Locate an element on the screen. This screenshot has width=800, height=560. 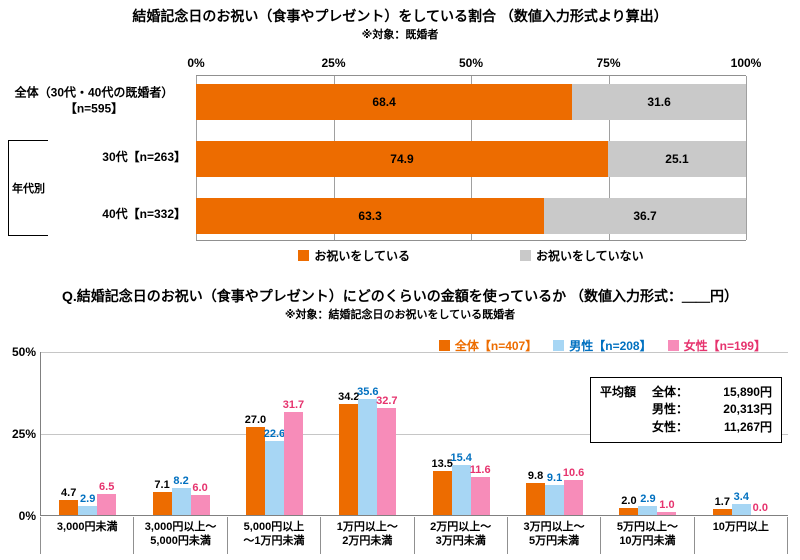
y-tick-label: 25% is located at coordinates (23, 434).